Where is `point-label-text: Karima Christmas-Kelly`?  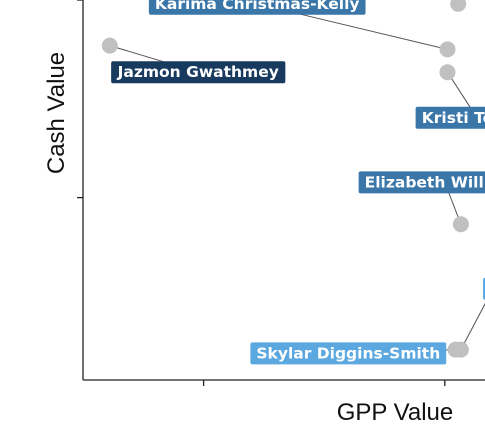 point-label-text: Karima Christmas-Kelly is located at coordinates (257, 6).